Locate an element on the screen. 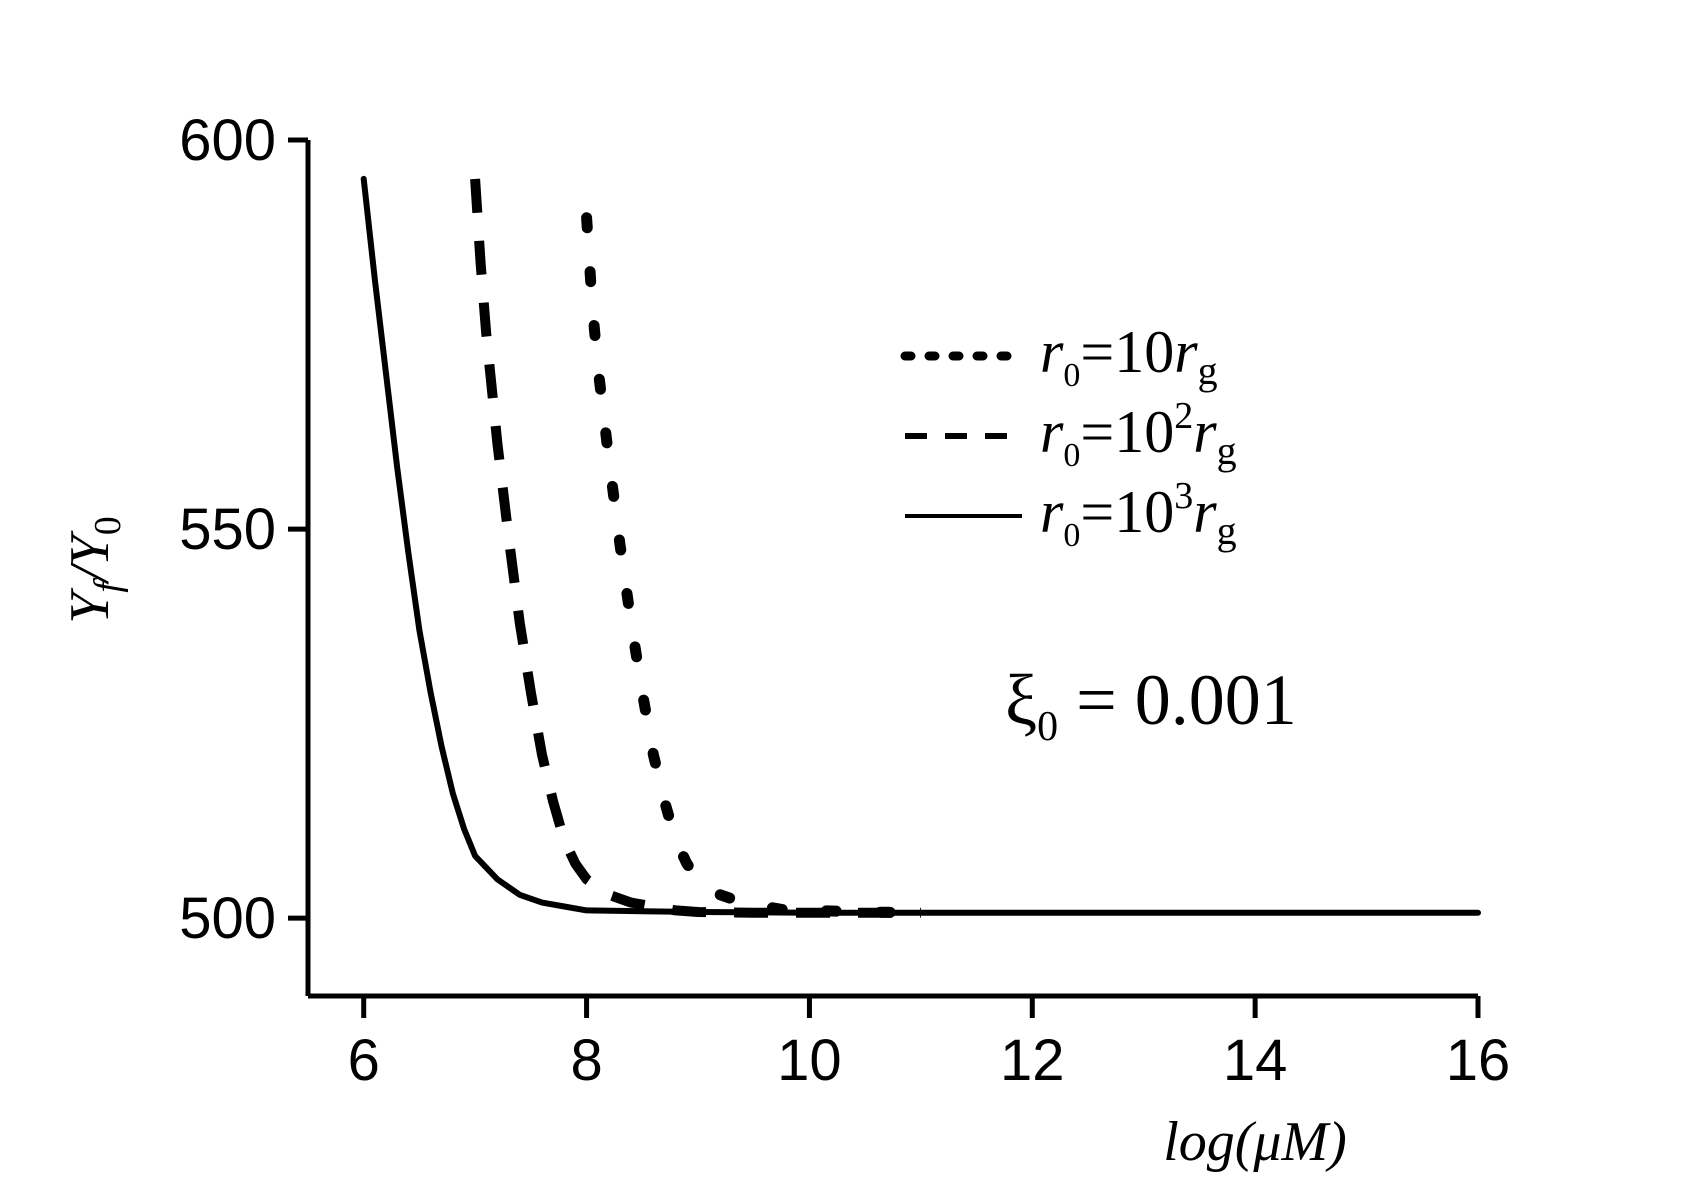 The image size is (1704, 1189). xi-sub: 0 is located at coordinates (1047, 727).